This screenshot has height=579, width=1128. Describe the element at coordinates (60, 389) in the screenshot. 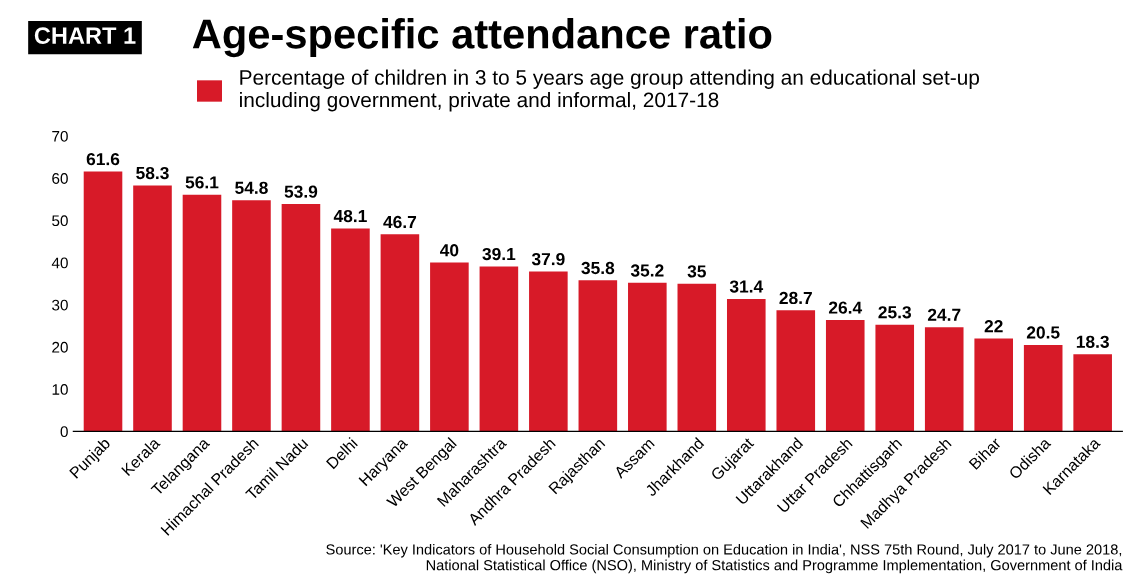

I see `y-tick-label: 10` at that location.